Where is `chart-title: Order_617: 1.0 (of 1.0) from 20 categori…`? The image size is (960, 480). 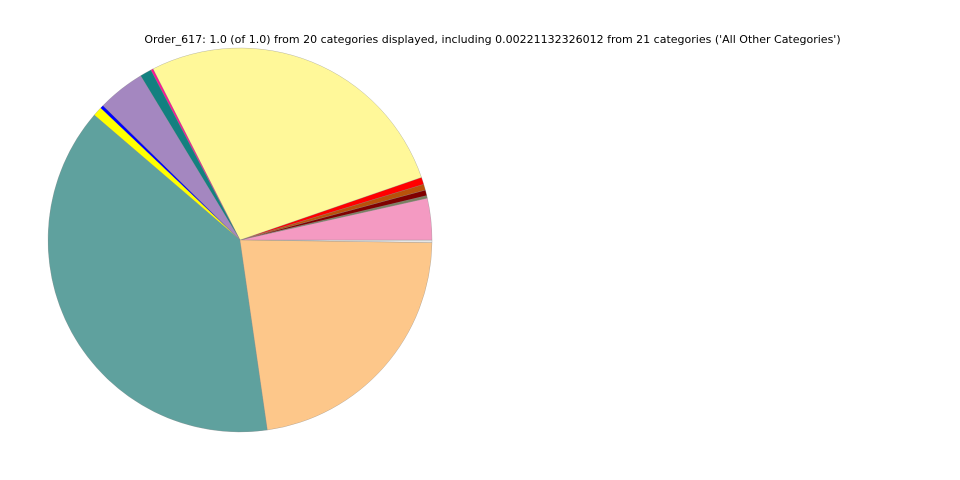
chart-title: Order_617: 1.0 (of 1.0) from 20 categori… is located at coordinates (492, 39).